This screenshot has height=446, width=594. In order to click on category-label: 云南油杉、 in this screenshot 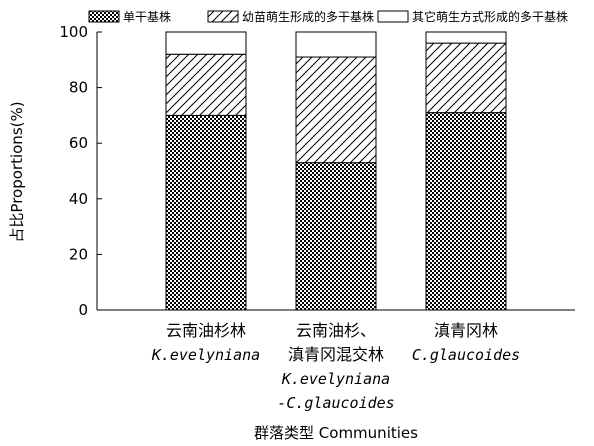, I will do `click(336, 330)`.